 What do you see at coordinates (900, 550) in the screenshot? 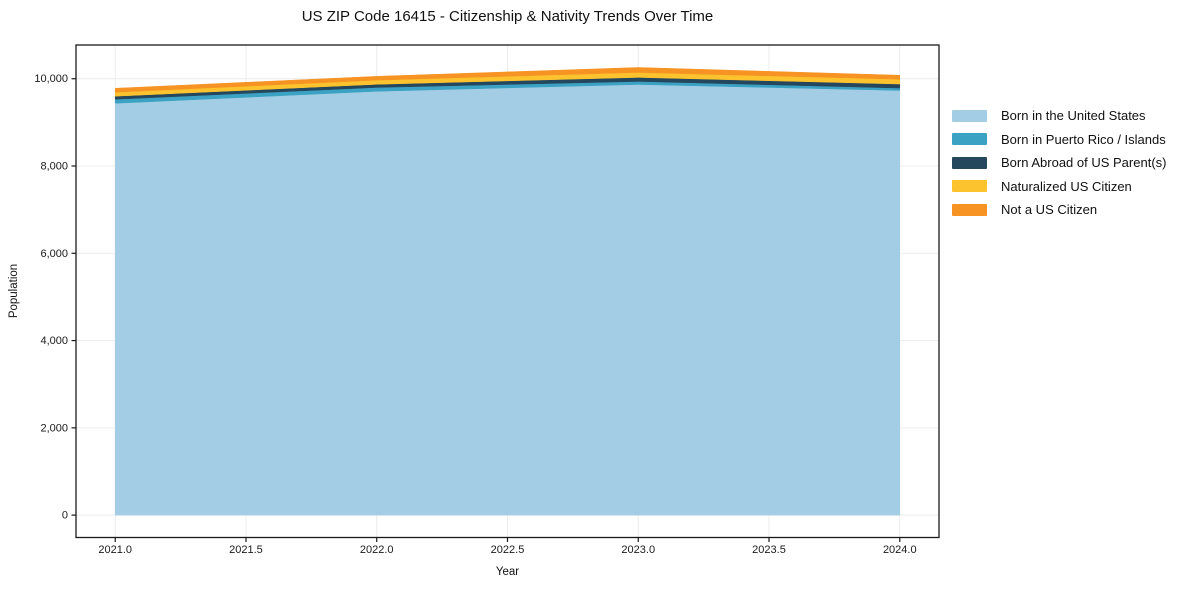
I see `x-tick-label: 2024.0` at bounding box center [900, 550].